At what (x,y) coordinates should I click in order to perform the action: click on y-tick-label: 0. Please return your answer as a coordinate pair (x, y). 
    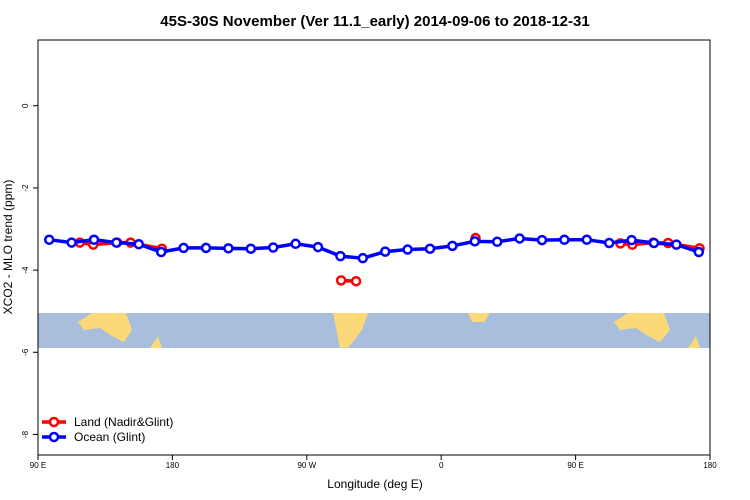
    Looking at the image, I should click on (25, 105).